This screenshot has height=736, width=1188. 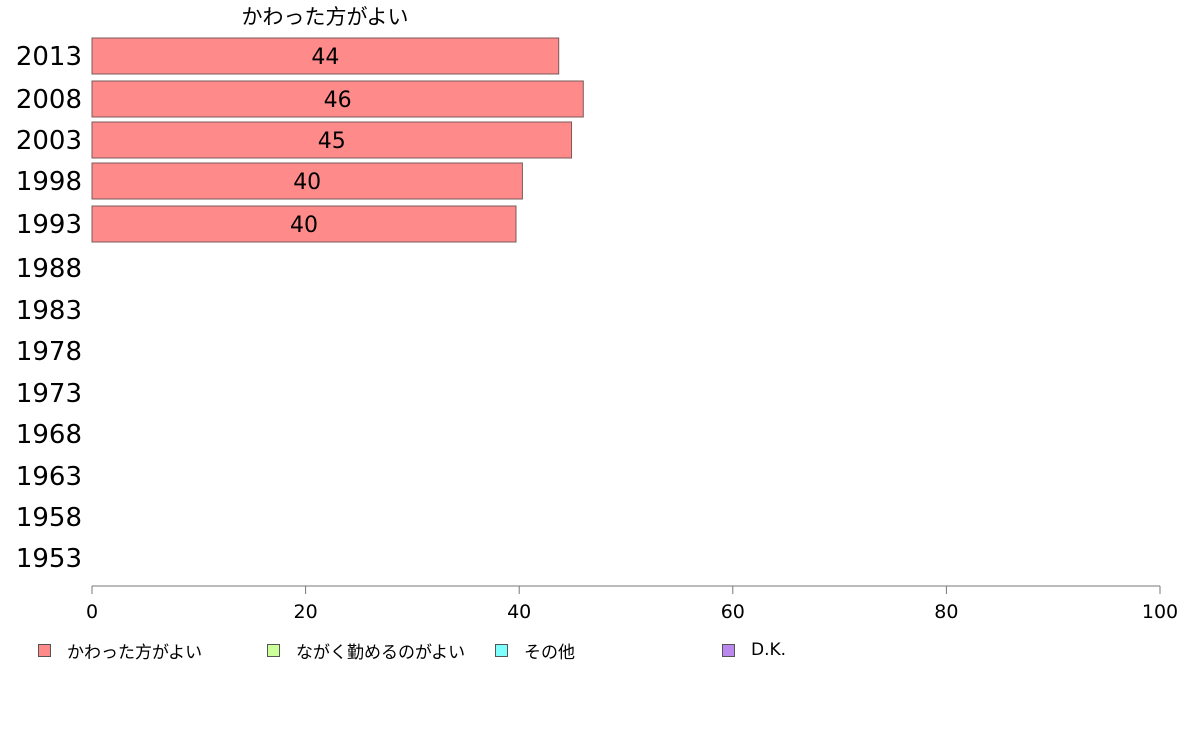 I want to click on legend-swatch-nagaku, so click(x=273, y=650).